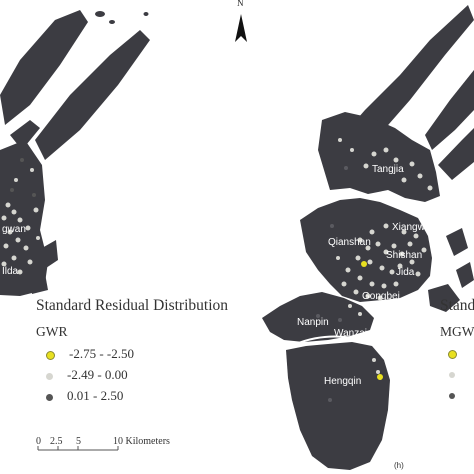  Describe the element at coordinates (452, 396) in the screenshot. I see `right-legend-symbol-high` at that location.